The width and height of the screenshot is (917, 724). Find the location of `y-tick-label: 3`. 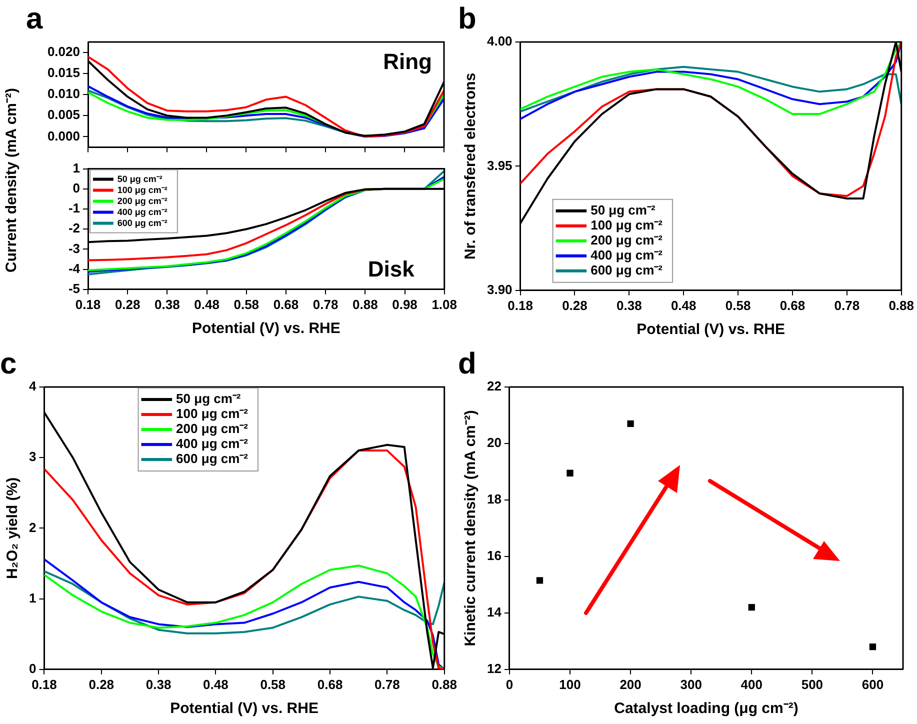

y-tick-label: 3 is located at coordinates (32, 456).